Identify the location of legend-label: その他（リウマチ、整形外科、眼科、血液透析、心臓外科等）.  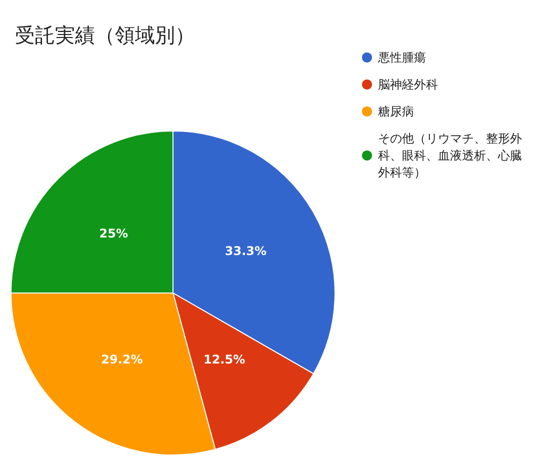
(450, 156).